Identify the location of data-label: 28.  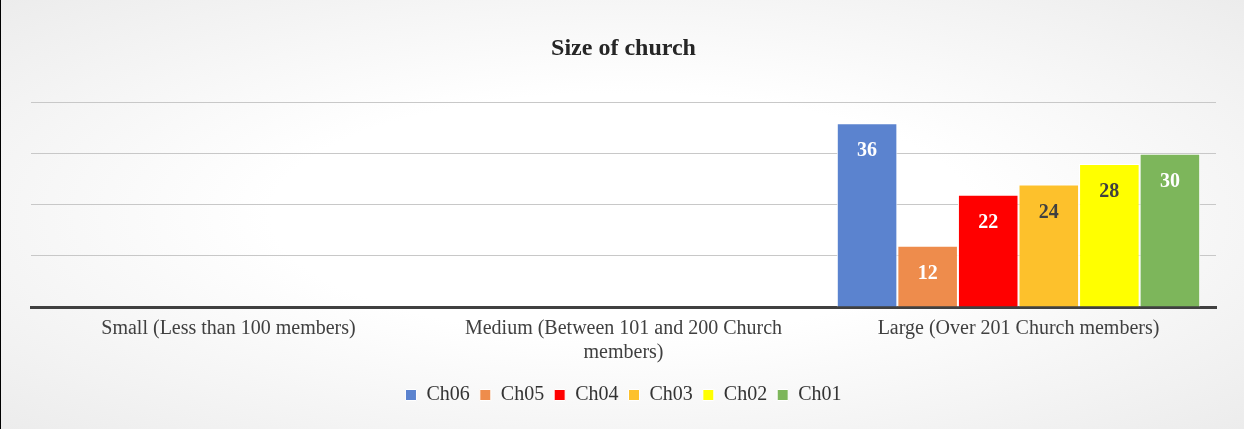
(1109, 190).